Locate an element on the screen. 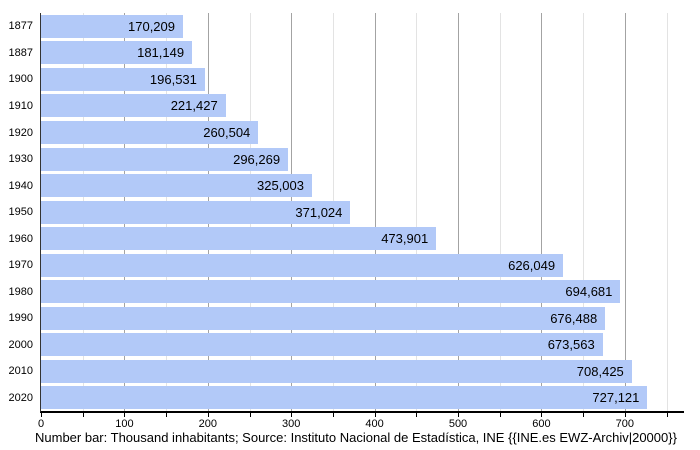 This screenshot has width=700, height=450. bar-1980: 694,681 is located at coordinates (331, 292).